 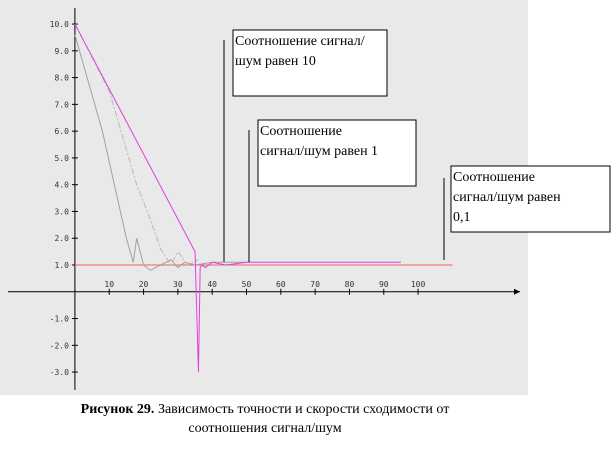 What do you see at coordinates (61, 131) in the screenshot?
I see `y-tick-label: 6.0` at bounding box center [61, 131].